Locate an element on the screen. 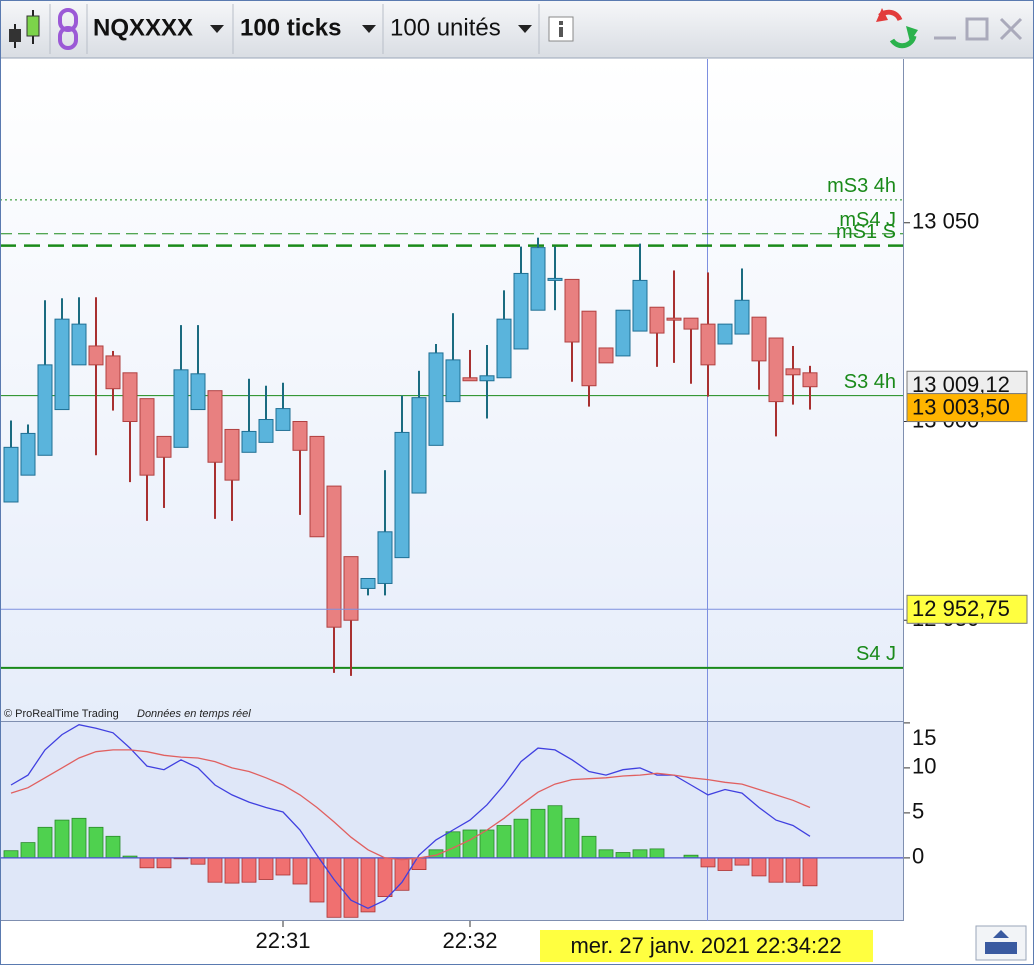 The height and width of the screenshot is (970, 1034). price-badge-label: 13 009,12 is located at coordinates (961, 384).